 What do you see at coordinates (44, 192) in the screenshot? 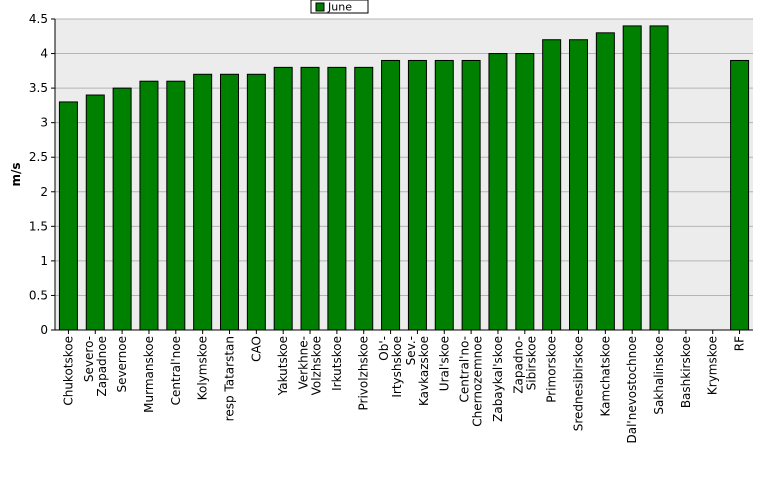
I see `y-tick-label: 2` at bounding box center [44, 192].